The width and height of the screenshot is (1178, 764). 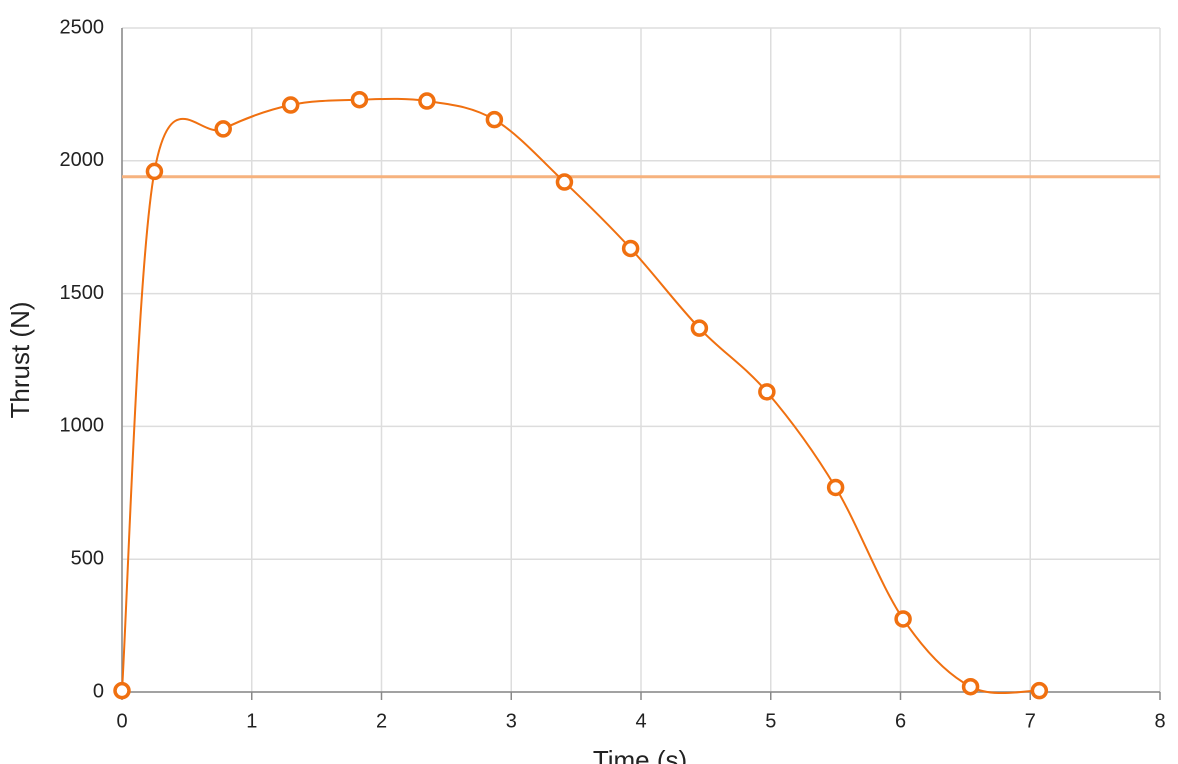 I want to click on y-tick-label: 0, so click(x=98, y=691).